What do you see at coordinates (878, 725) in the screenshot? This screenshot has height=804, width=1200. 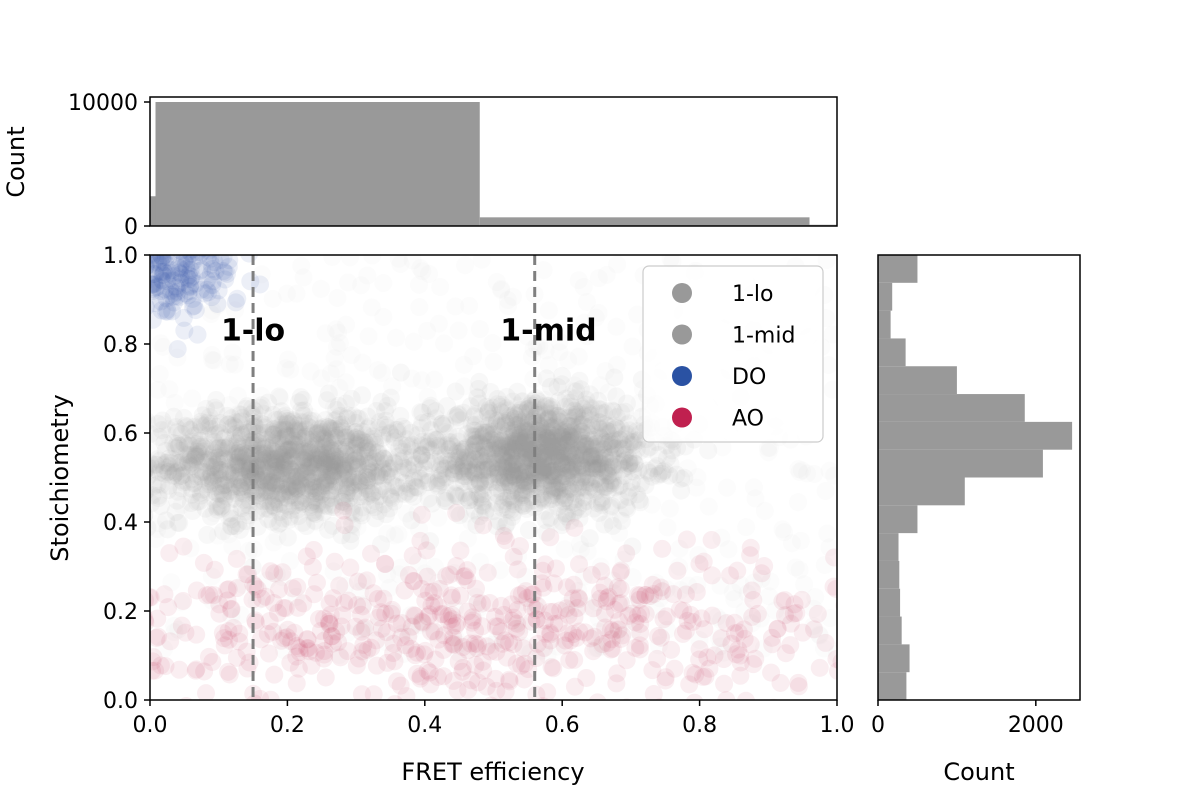 I see `right-x-tick-label: 0` at bounding box center [878, 725].